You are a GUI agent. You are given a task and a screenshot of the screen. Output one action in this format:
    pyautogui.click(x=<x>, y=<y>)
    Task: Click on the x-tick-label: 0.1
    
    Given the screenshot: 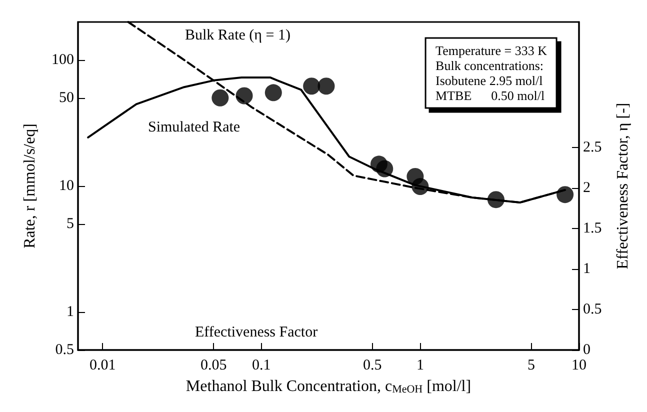 What is the action you would take?
    pyautogui.click(x=261, y=366)
    